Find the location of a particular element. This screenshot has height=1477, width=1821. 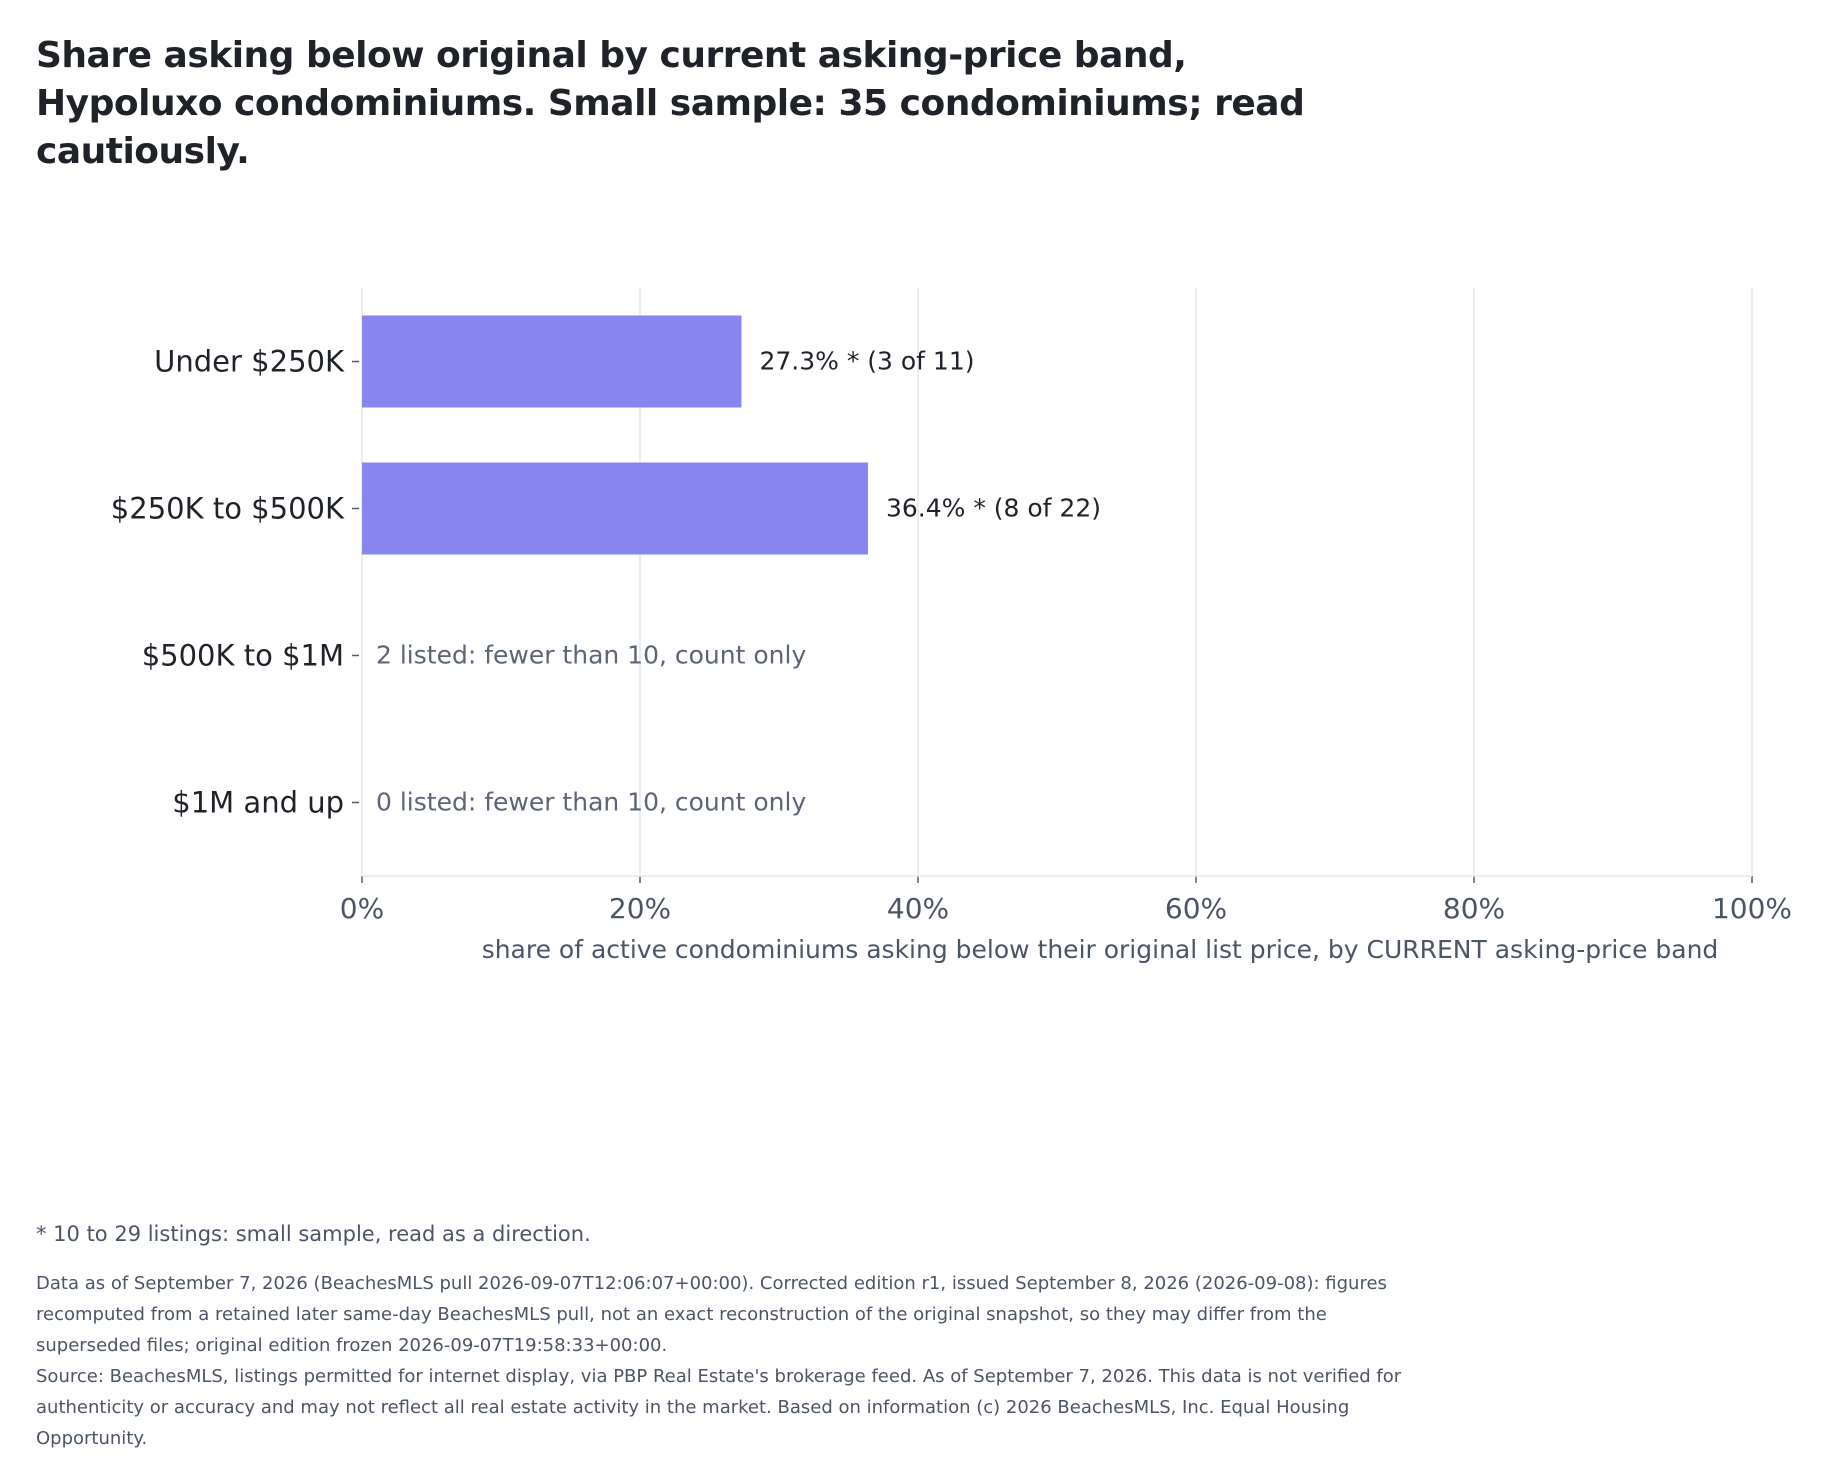

category-label: Under $250K is located at coordinates (249, 362).